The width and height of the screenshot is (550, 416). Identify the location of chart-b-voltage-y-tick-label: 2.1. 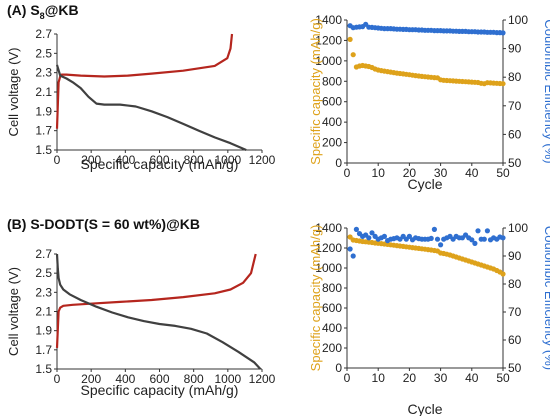
(43, 312).